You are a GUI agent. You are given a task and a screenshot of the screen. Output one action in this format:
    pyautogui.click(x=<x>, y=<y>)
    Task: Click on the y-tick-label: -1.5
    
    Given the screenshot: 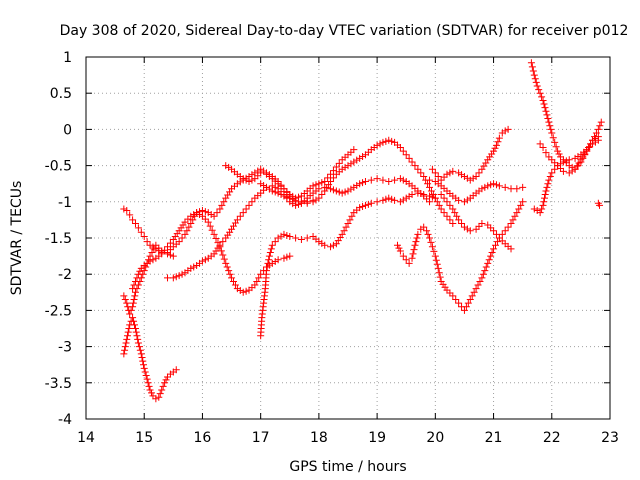 What is the action you would take?
    pyautogui.click(x=58, y=239)
    